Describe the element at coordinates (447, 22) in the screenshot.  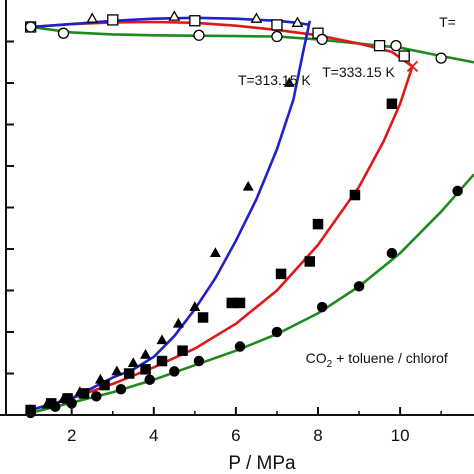
I see `annotation-2: T=` at that location.